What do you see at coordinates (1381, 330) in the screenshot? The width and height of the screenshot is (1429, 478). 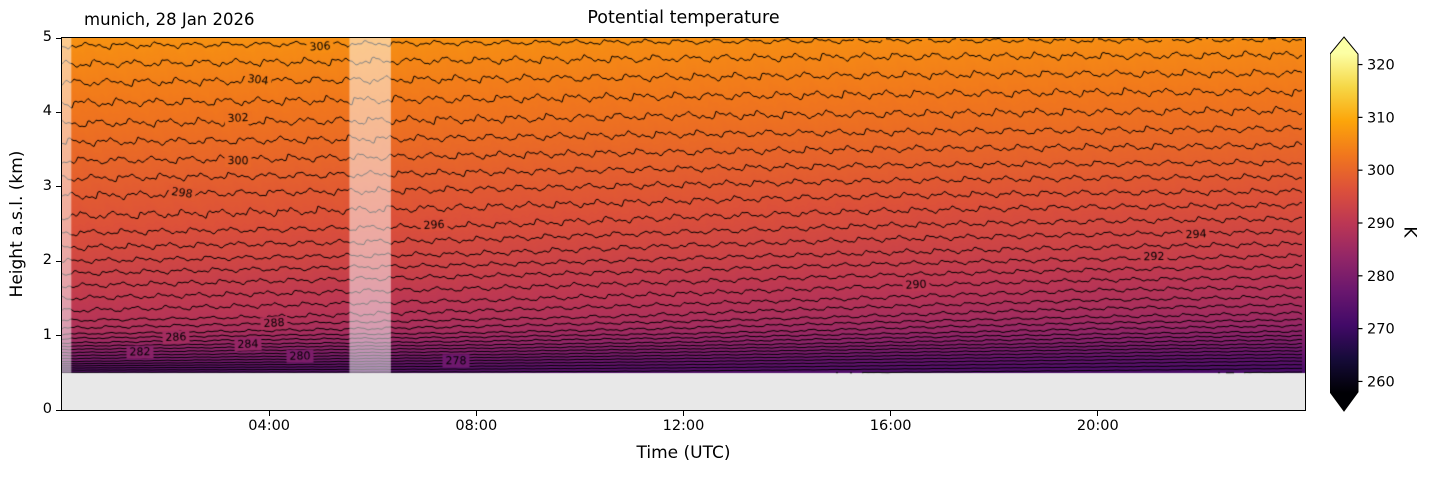 I see `colorbar-tick-label: 270` at bounding box center [1381, 330].